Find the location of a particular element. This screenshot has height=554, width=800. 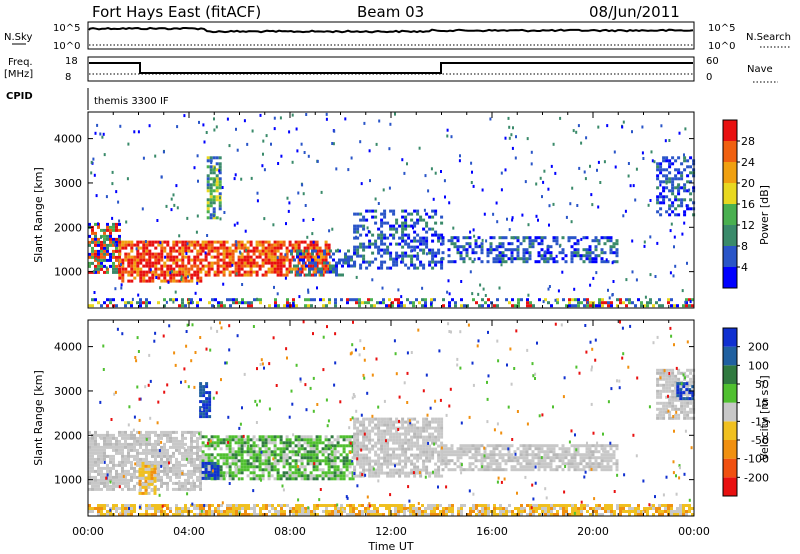

nave-tick-high: 60 is located at coordinates (712, 61).